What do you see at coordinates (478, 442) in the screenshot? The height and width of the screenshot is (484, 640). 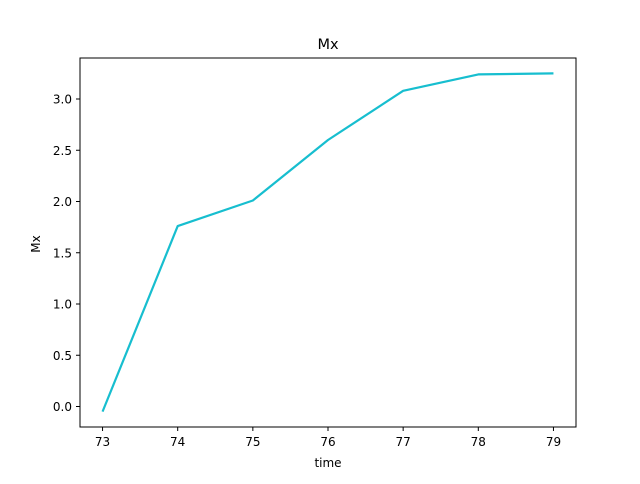 I see `x-tick-label: 78` at bounding box center [478, 442].